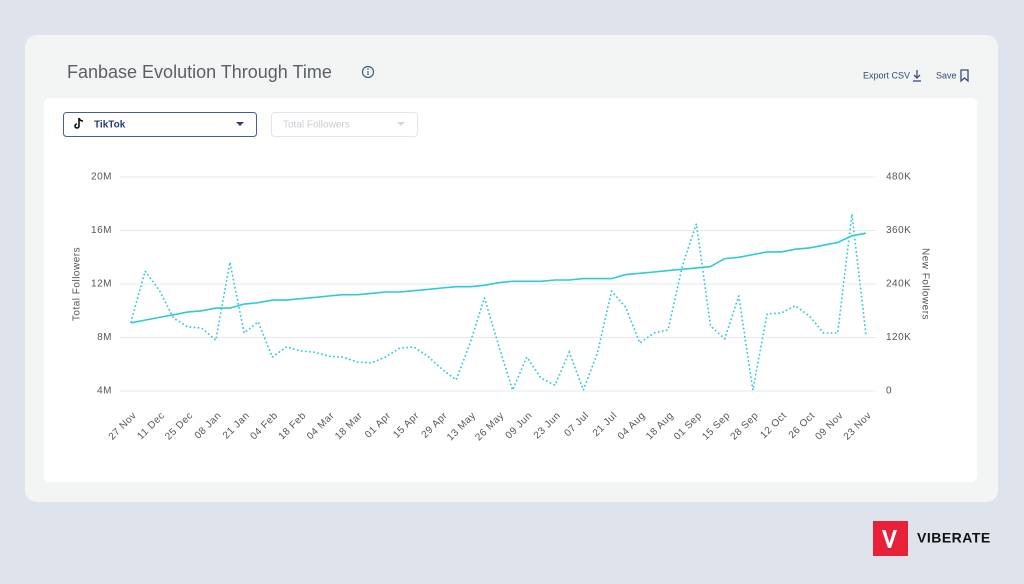 Image resolution: width=1024 pixels, height=584 pixels. Describe the element at coordinates (199, 72) in the screenshot. I see `card-title: Fanbase Evolution Through Time` at that location.